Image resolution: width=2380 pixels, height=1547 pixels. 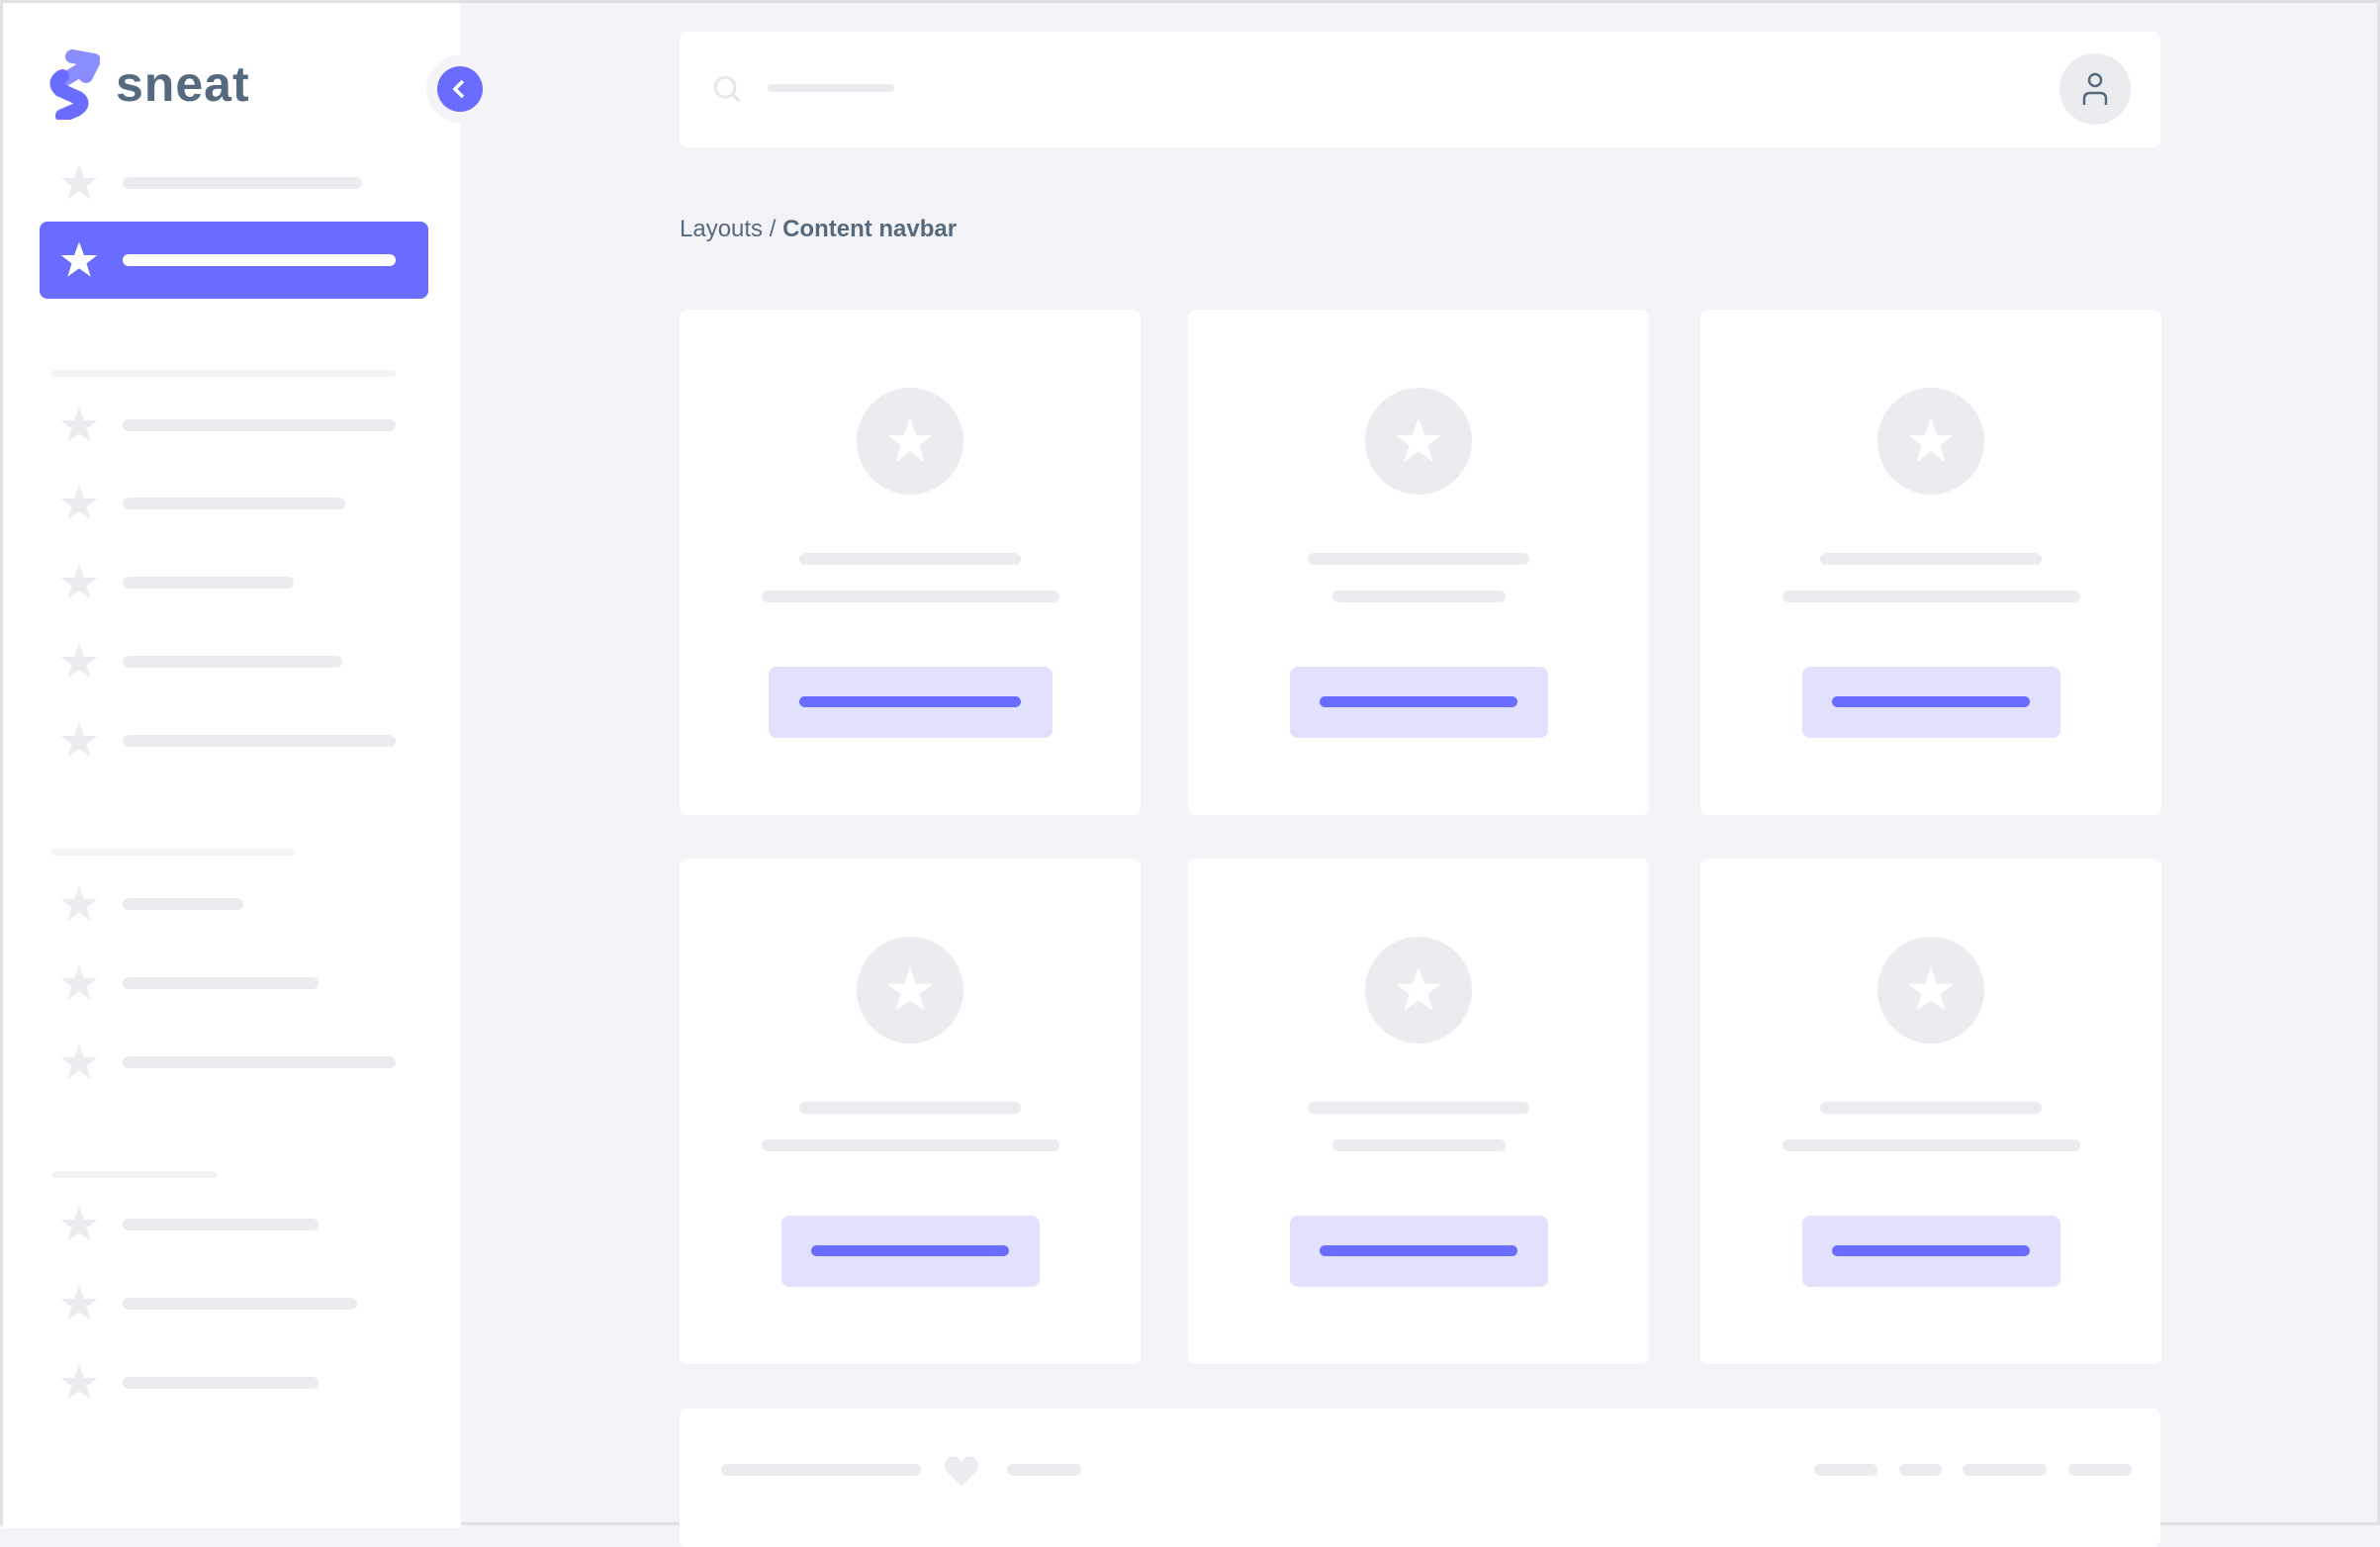 I want to click on top-navbar, so click(x=1420, y=89).